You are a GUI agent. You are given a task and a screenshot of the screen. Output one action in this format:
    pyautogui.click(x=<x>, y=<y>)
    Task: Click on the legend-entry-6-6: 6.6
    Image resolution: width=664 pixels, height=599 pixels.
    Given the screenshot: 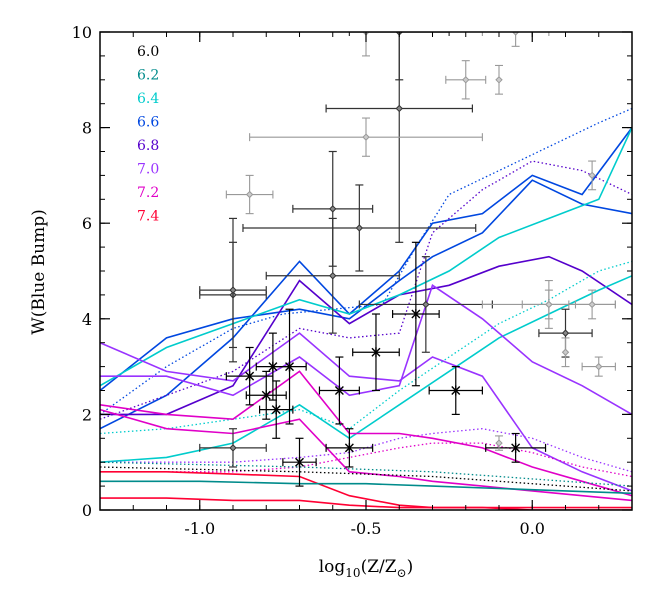 What is the action you would take?
    pyautogui.click(x=148, y=123)
    